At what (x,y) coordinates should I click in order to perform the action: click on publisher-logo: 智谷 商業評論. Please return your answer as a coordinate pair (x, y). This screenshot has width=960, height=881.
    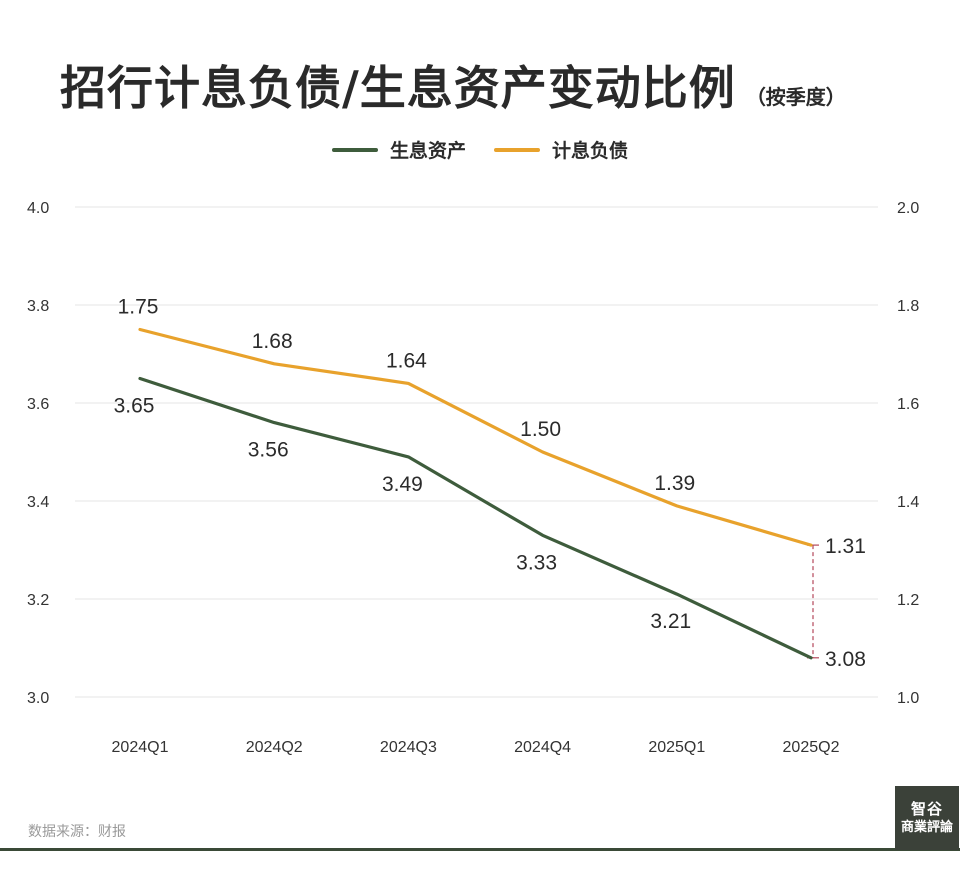
    Looking at the image, I should click on (927, 818).